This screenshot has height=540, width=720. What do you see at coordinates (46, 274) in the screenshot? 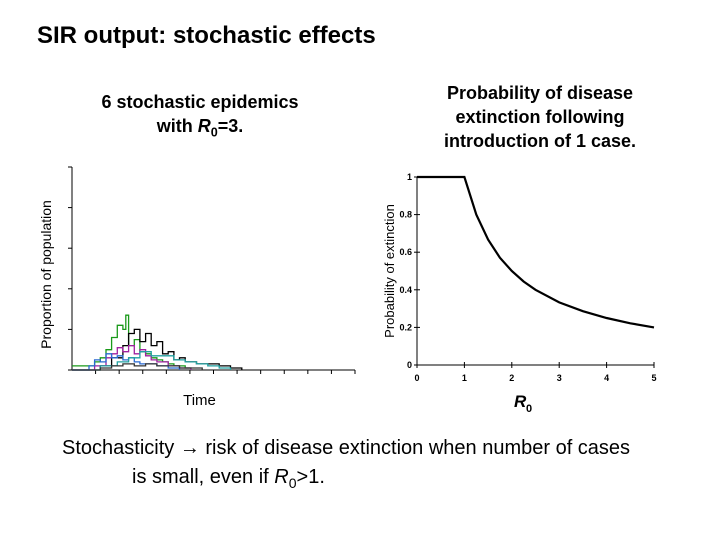
I see `y-axis-label: Proportion of population` at bounding box center [46, 274].